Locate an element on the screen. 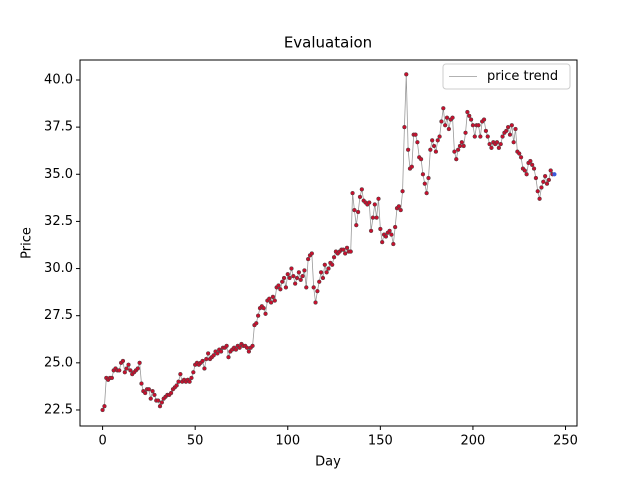 The image size is (640, 480). x-tick-label: 250 is located at coordinates (565, 441).